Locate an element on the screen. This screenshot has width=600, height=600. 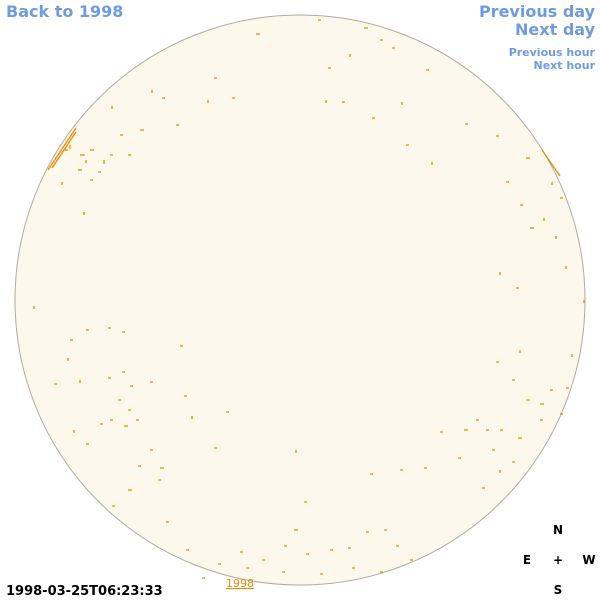
next-hour-link: Next hour is located at coordinates (565, 65).